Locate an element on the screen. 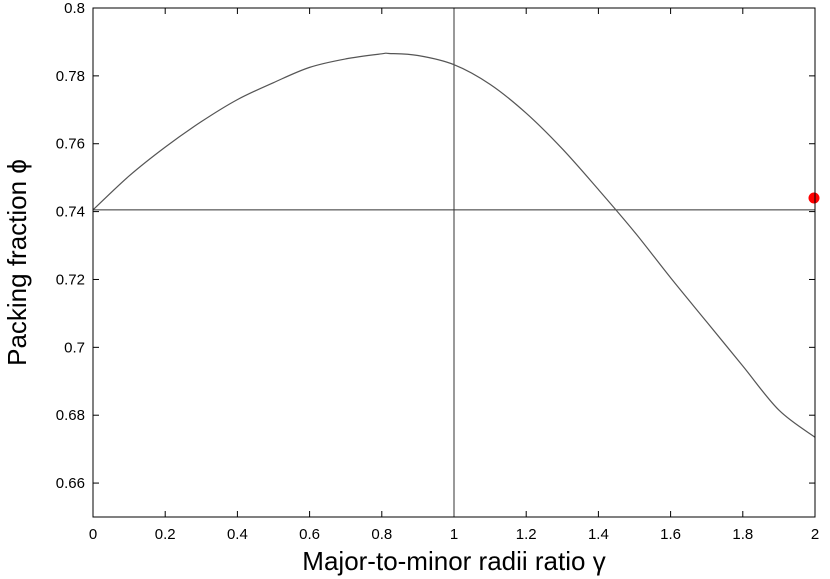  y-axis-label: Packing fraction ϕ is located at coordinates (17, 262).